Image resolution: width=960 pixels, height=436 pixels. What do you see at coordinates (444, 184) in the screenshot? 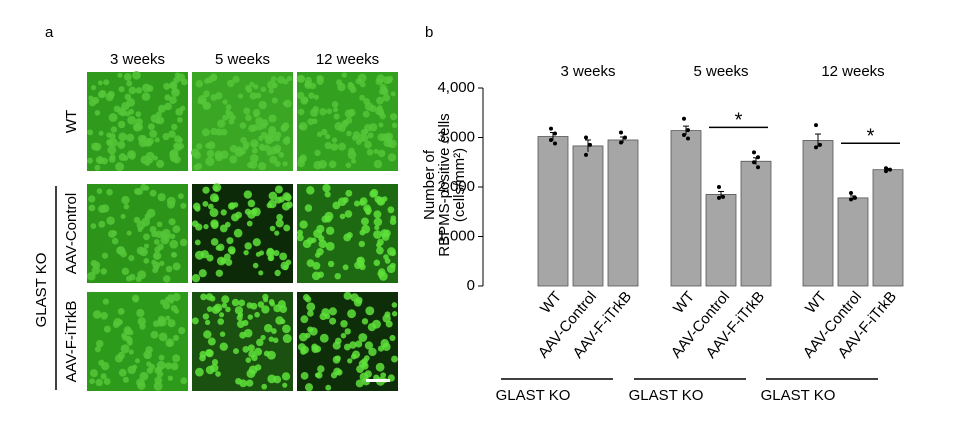
I see `y-axis-label: RBPMS-positive cells` at bounding box center [444, 184].